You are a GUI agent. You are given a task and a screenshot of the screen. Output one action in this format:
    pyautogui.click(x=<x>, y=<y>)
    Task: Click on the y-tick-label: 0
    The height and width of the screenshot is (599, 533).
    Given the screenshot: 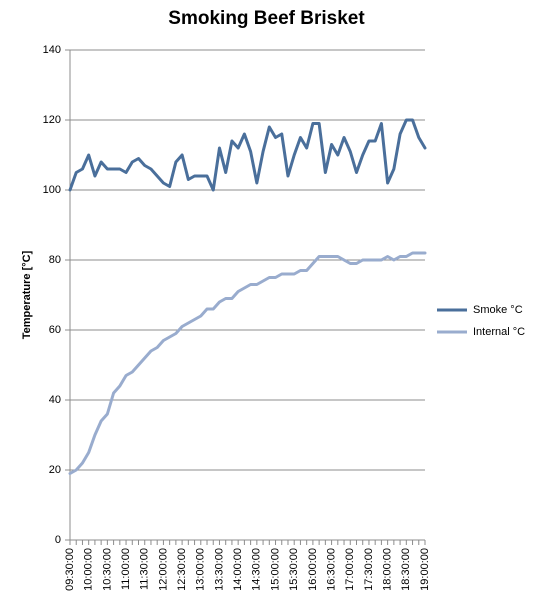 What is the action you would take?
    pyautogui.click(x=58, y=540)
    